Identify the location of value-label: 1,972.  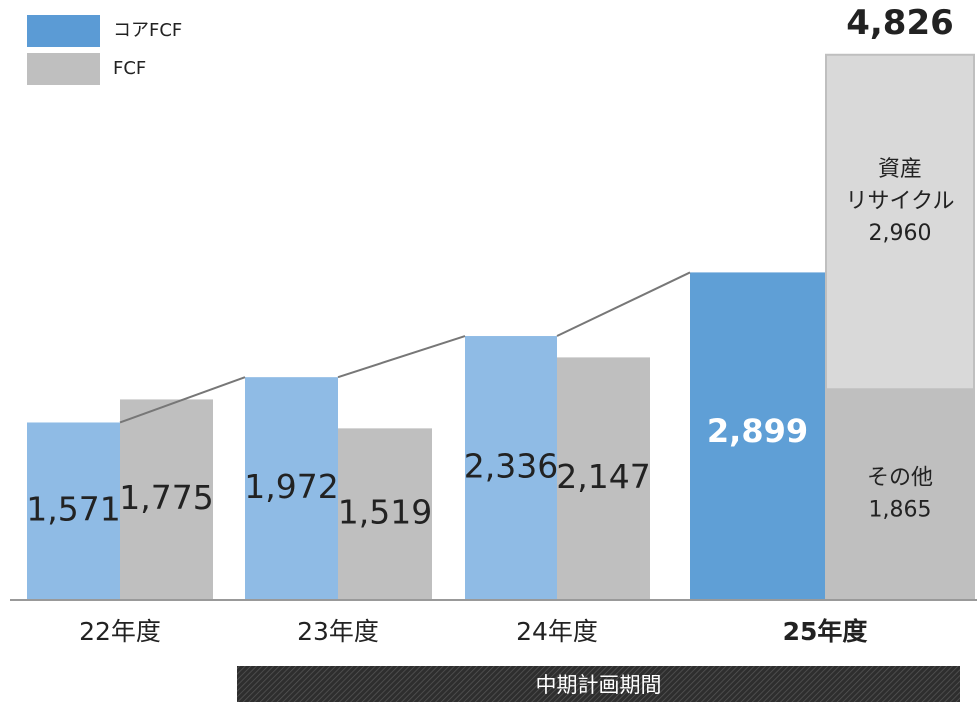
(291, 486).